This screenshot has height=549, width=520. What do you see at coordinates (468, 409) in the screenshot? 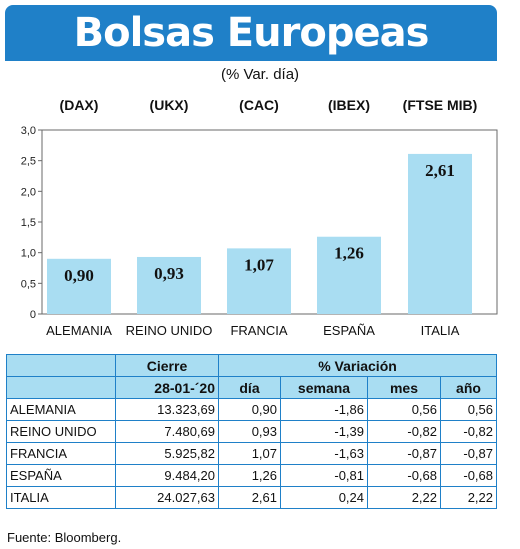
I see `cell-ano: 0,56` at bounding box center [468, 409].